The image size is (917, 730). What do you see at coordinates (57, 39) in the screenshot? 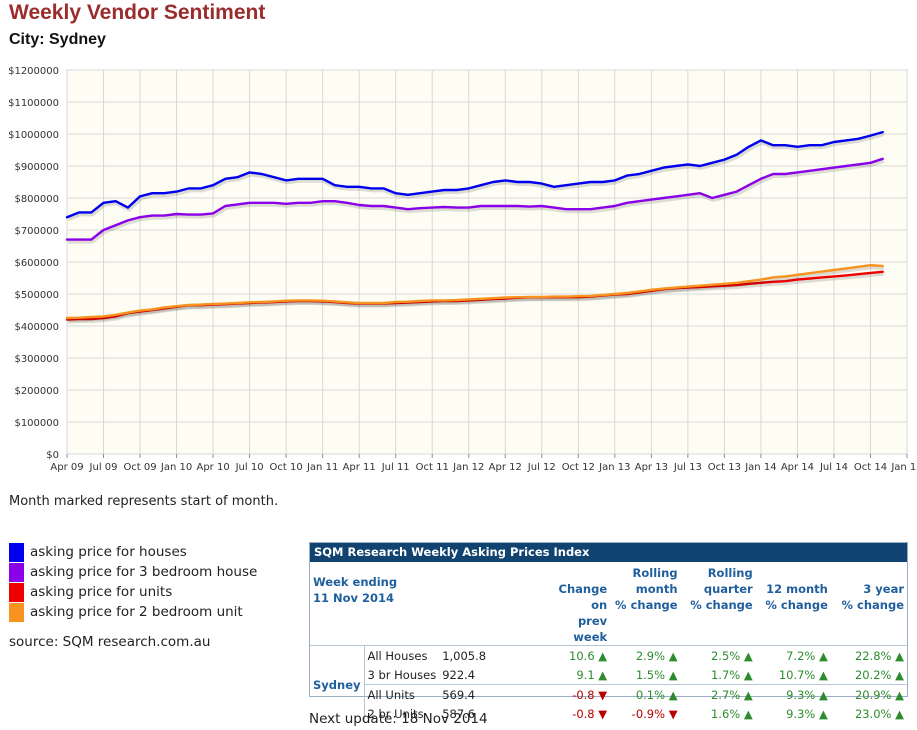
I see `city-label: City: Sydney` at bounding box center [57, 39].